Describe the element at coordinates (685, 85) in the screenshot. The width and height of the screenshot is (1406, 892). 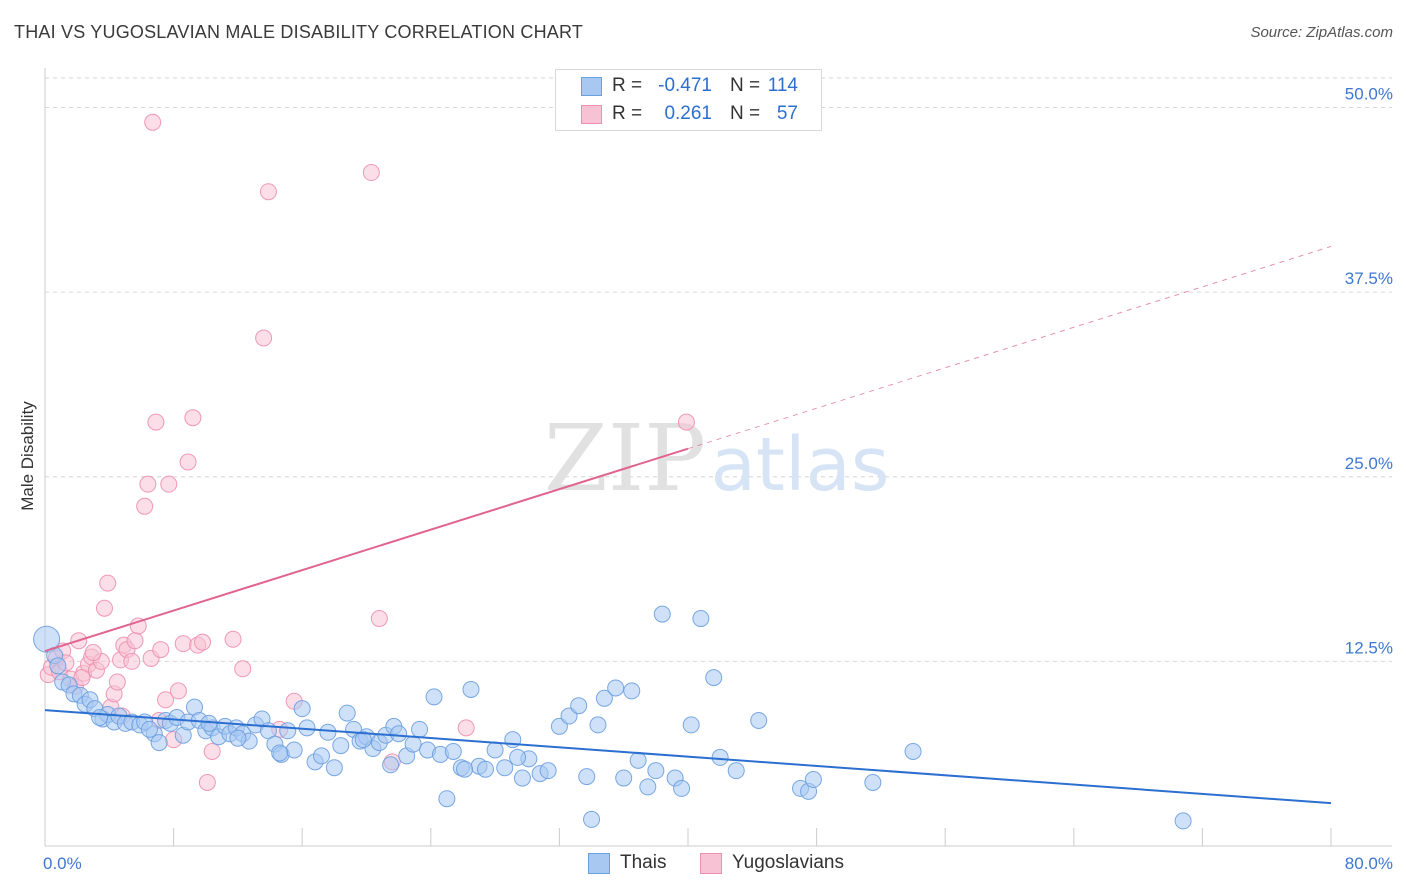
I see `r-value: -0.471` at that location.